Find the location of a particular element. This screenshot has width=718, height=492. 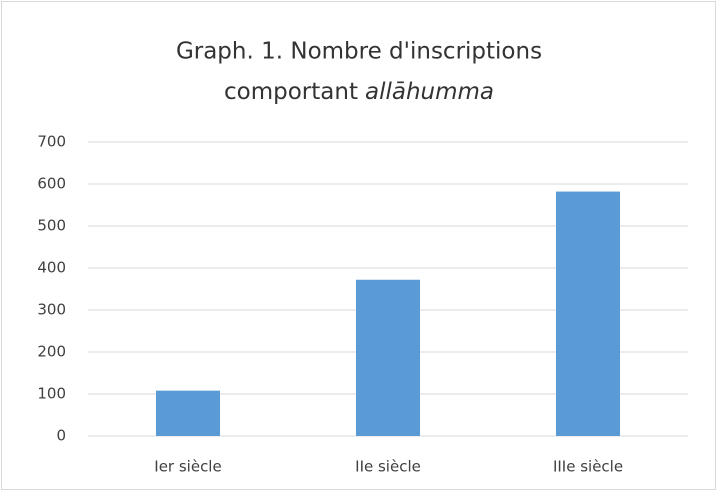

y-tick-label: 700 is located at coordinates (51, 142).